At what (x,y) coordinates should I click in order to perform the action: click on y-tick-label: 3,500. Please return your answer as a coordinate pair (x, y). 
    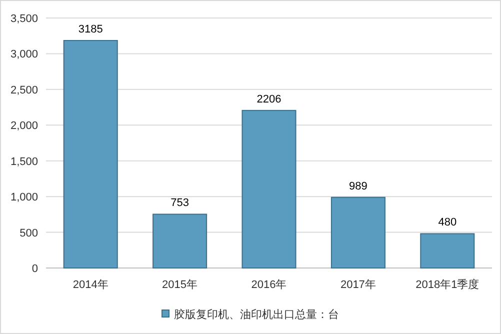
    Looking at the image, I should click on (24, 19).